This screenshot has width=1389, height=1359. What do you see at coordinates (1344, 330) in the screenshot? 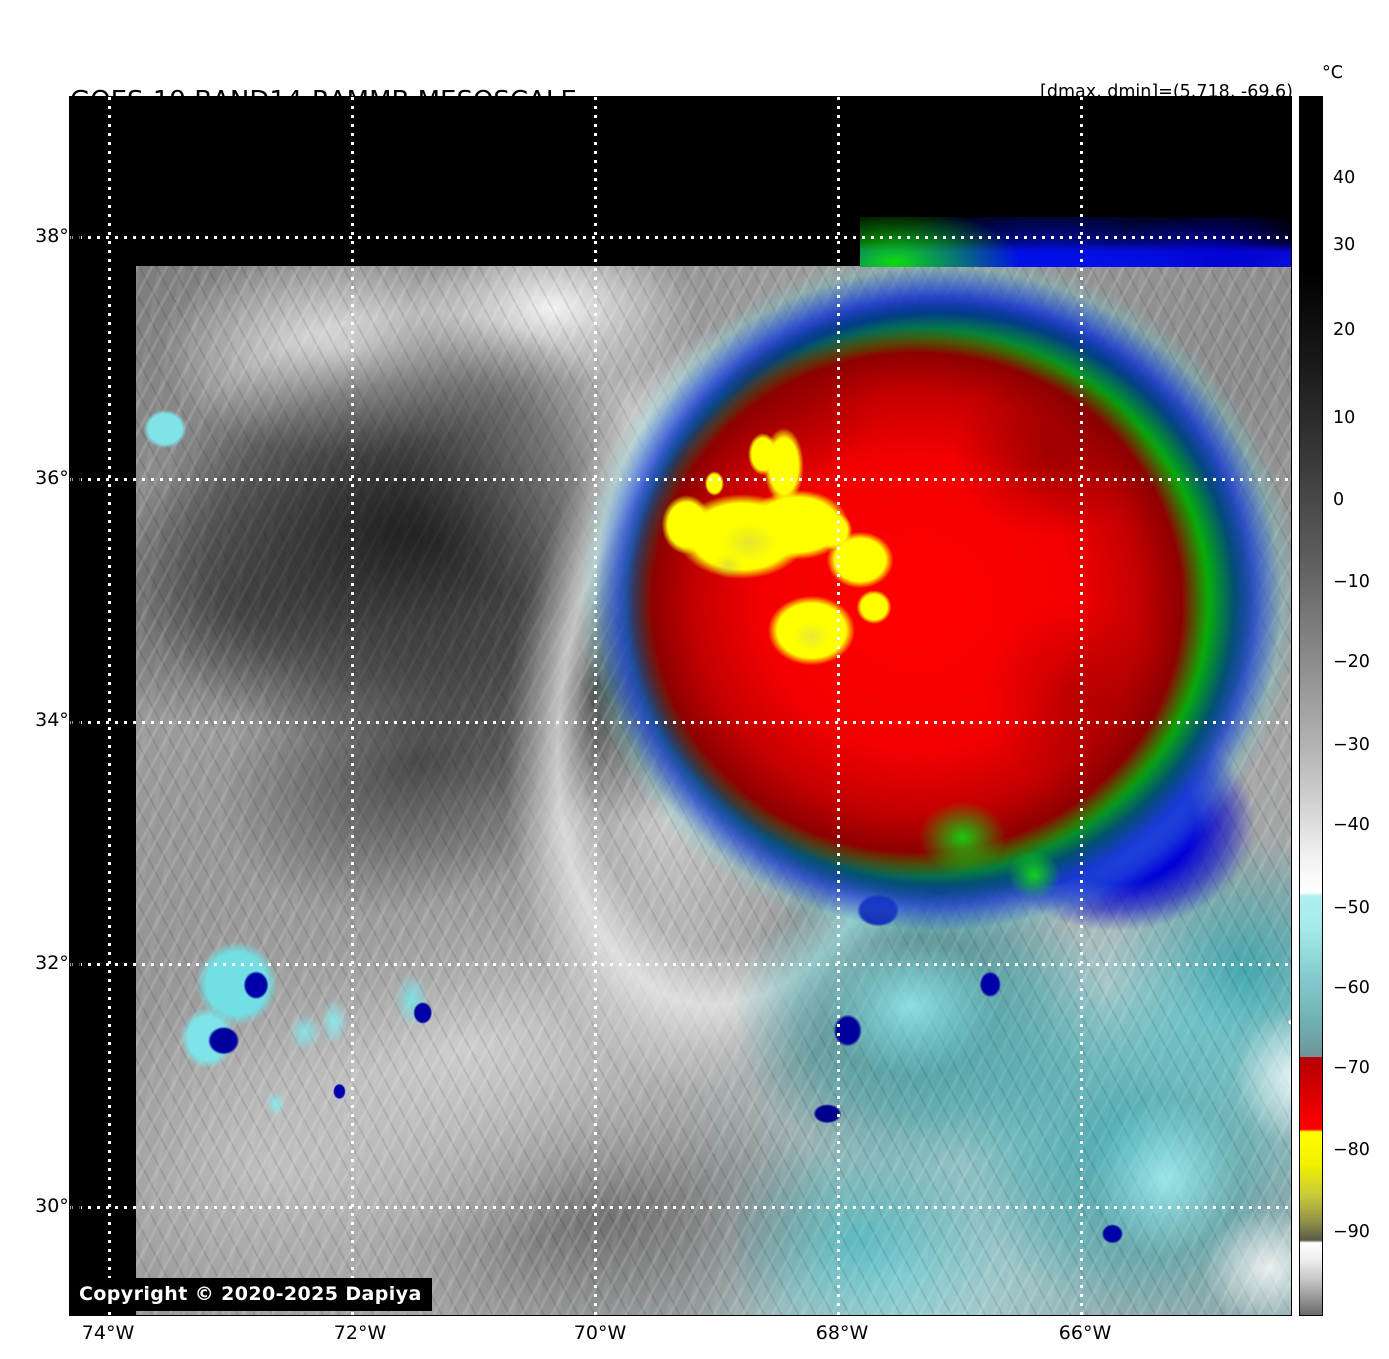
I see `colorbar-tick-20: 20` at bounding box center [1344, 330].